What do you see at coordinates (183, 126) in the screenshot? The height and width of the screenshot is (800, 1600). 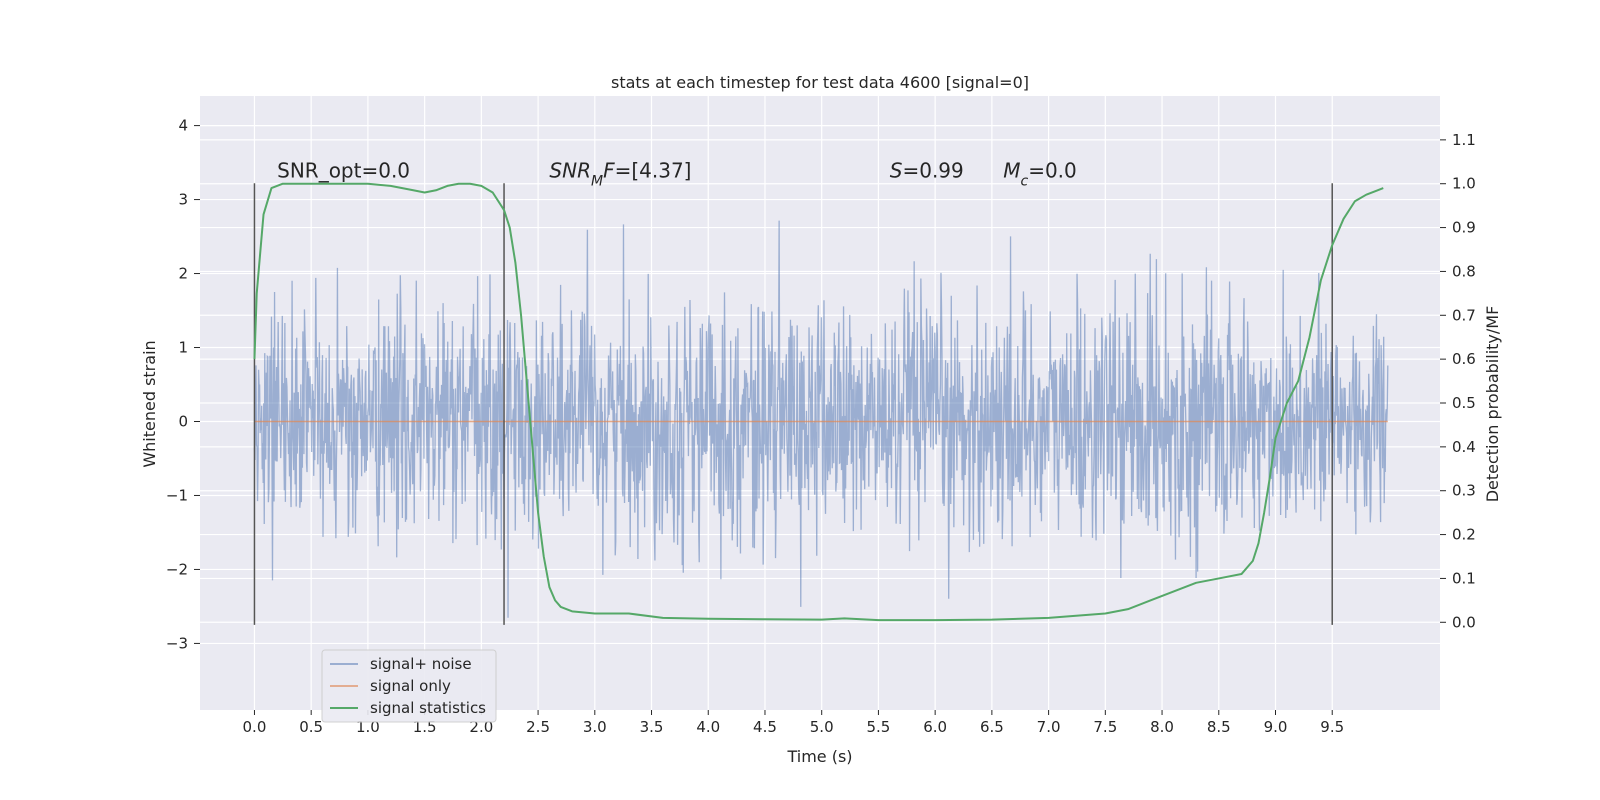 I see `y-tick-label-7: 4` at bounding box center [183, 126].